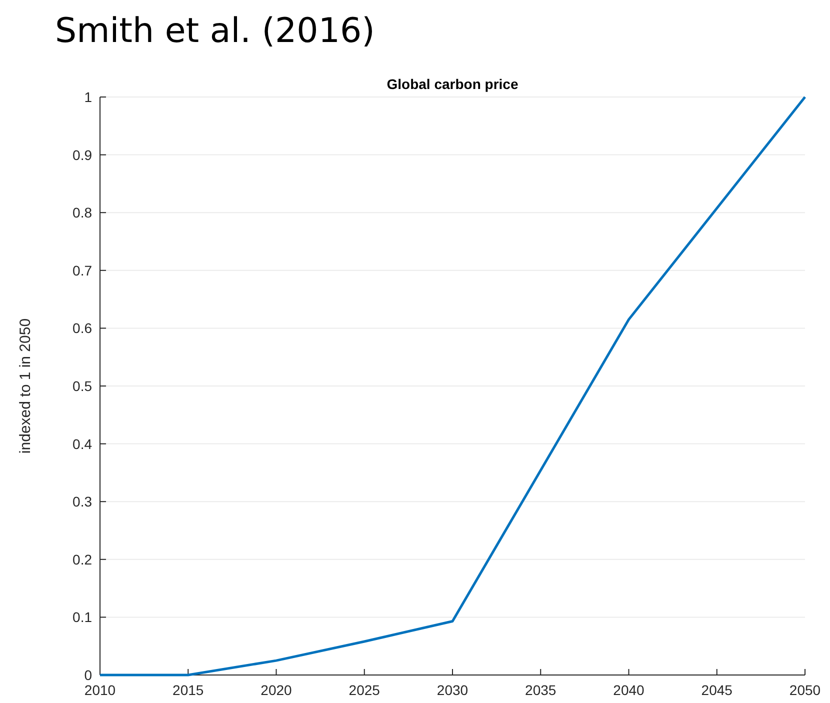  Describe the element at coordinates (25, 386) in the screenshot. I see `y-axis-title: indexed to 1 in 2050` at that location.